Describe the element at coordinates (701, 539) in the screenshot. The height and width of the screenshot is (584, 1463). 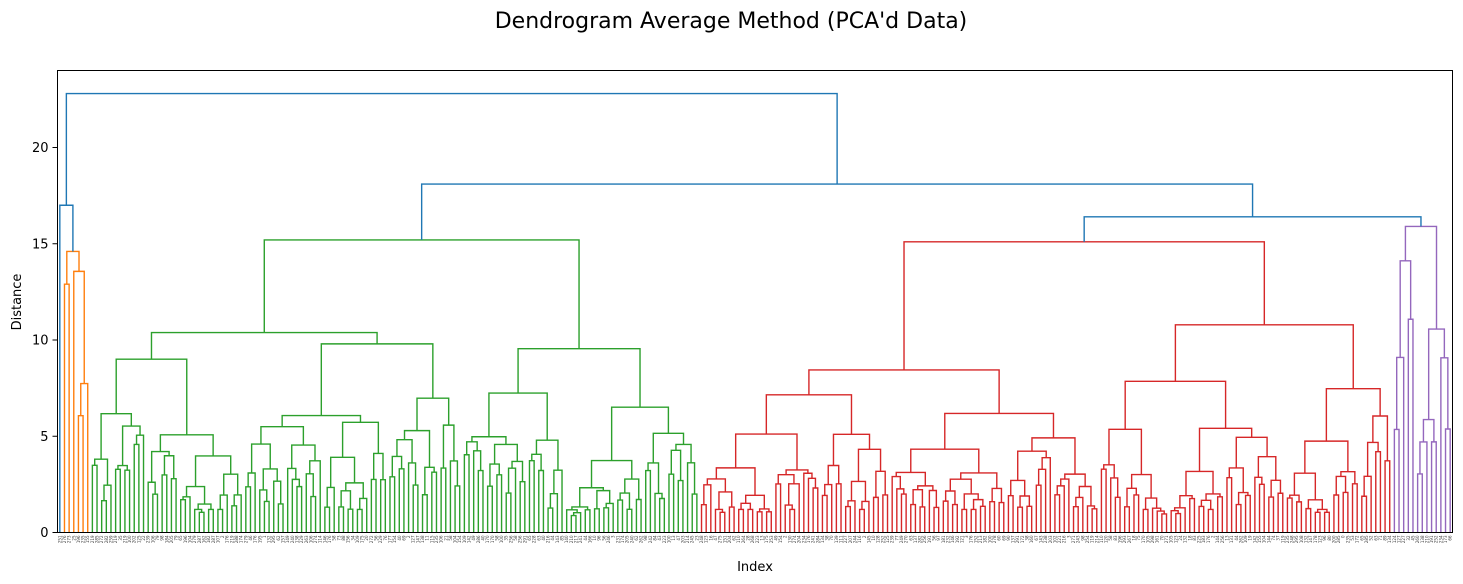
I see `leaf-tick-label: 248` at that location.